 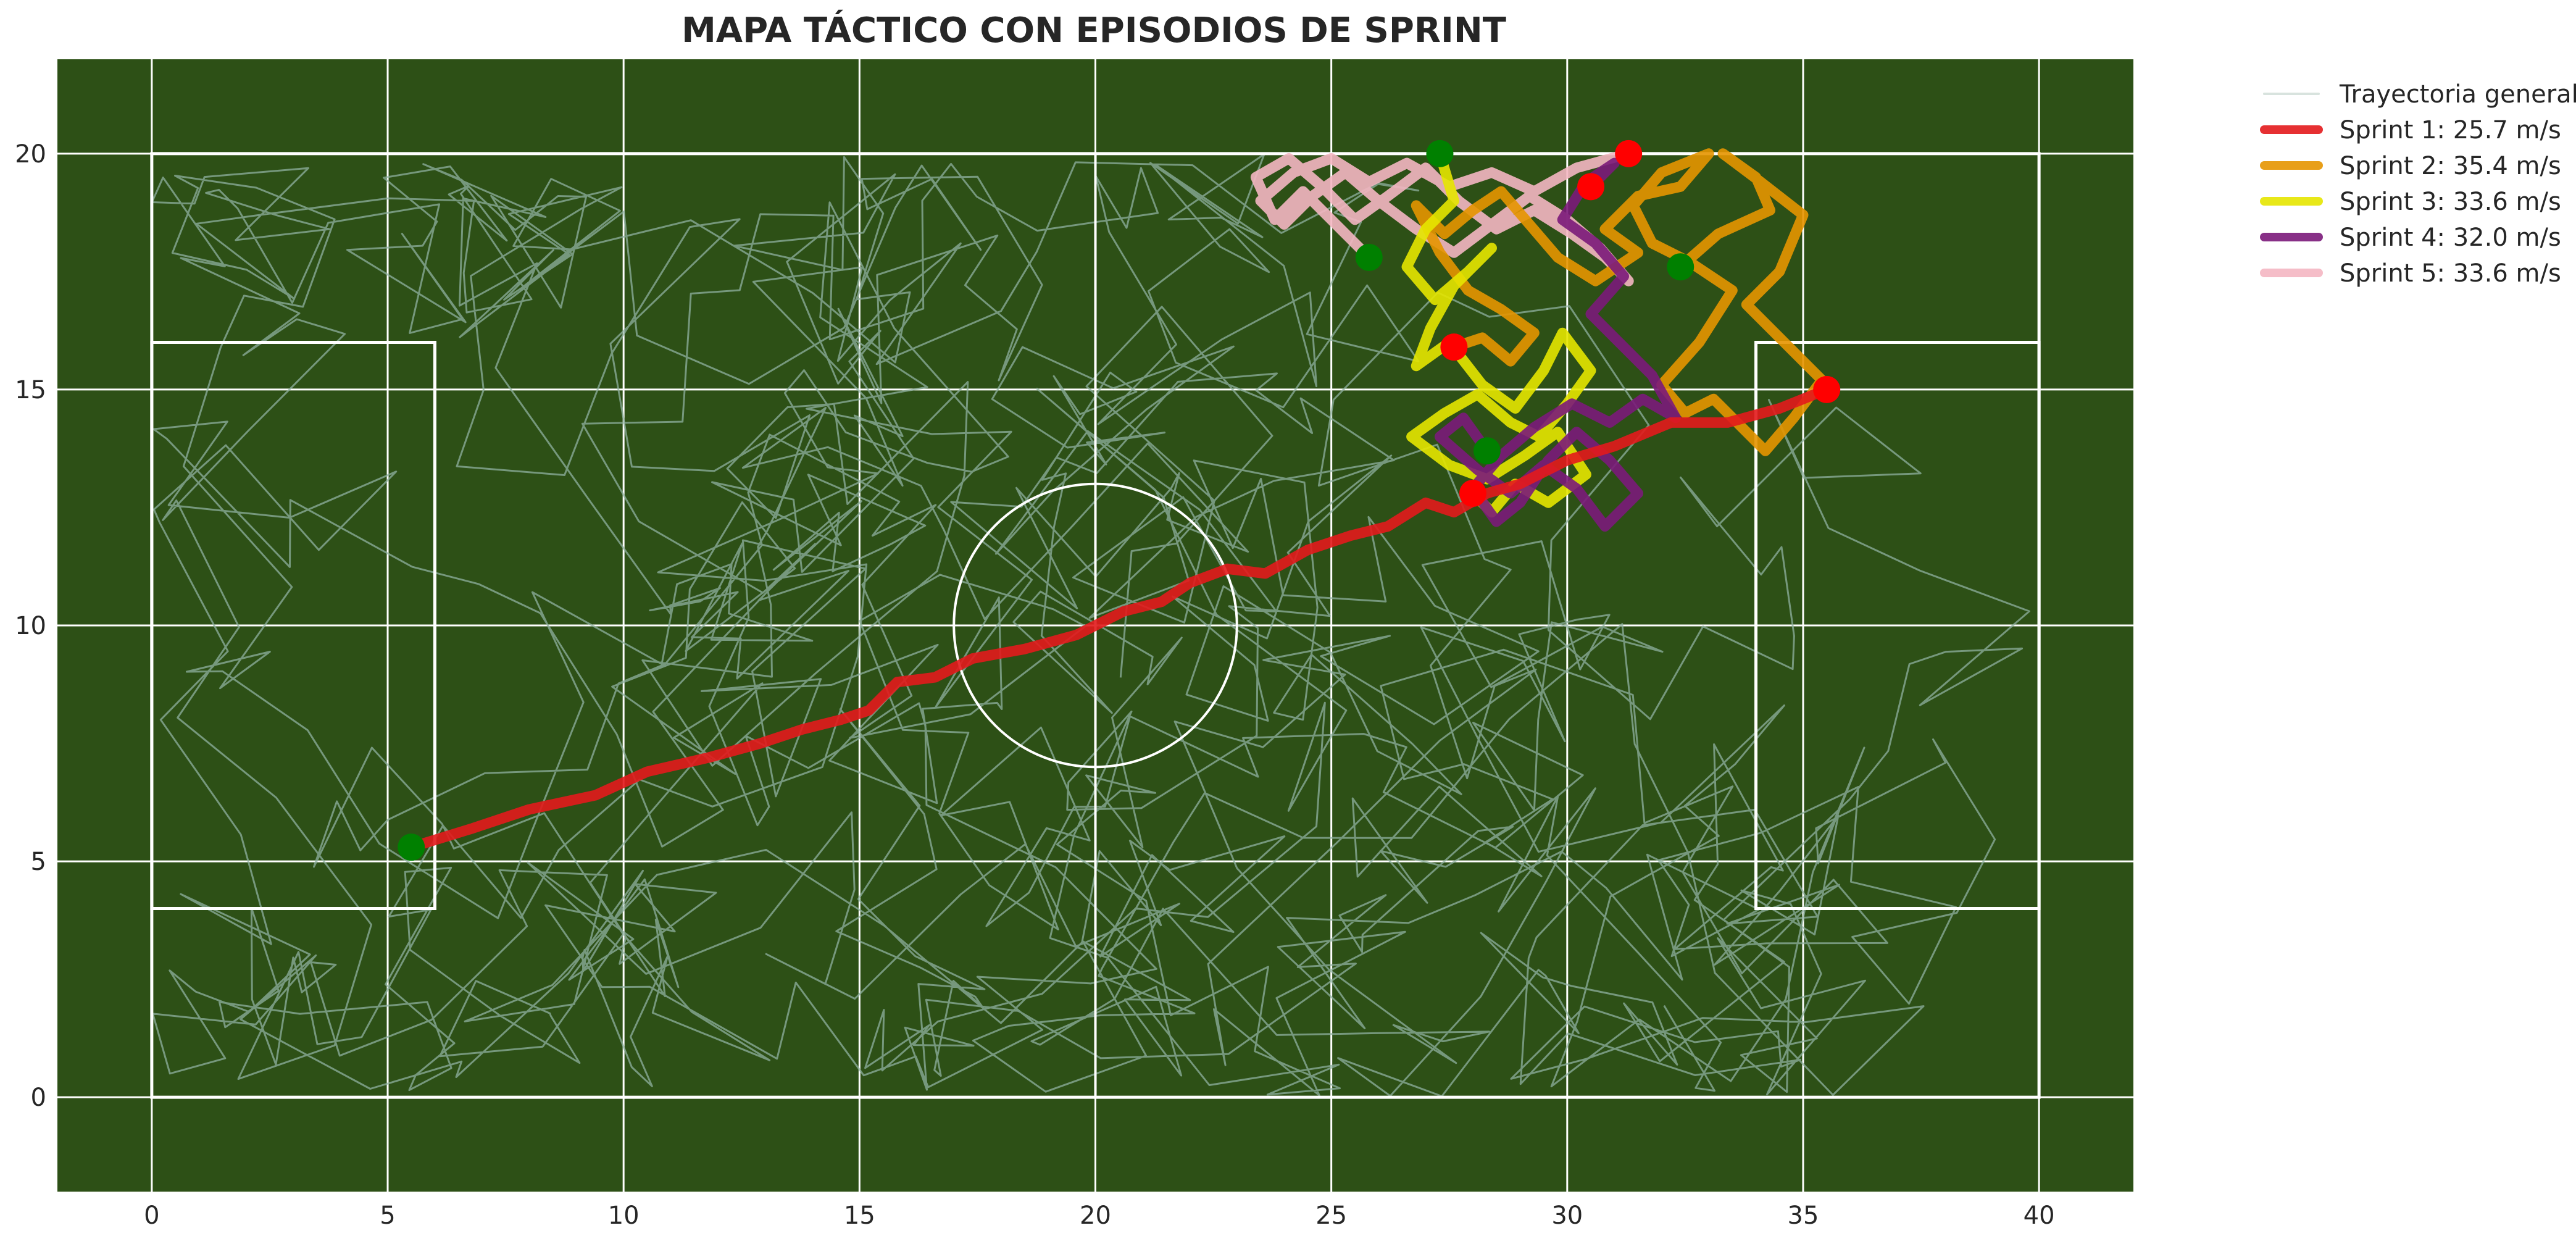 What do you see at coordinates (387, 1215) in the screenshot?
I see `x-tick-label: 5` at bounding box center [387, 1215].